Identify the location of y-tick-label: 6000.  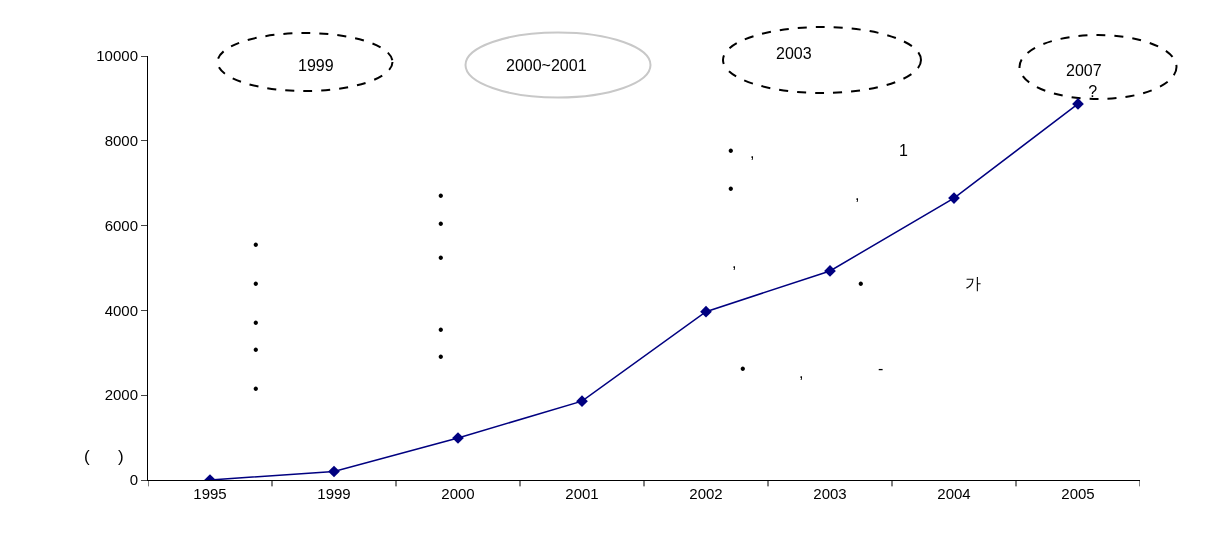
(121, 225).